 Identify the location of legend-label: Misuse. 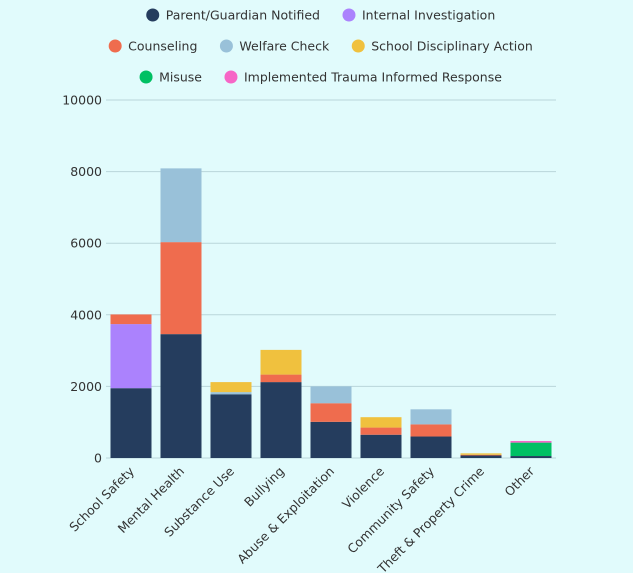
(180, 77).